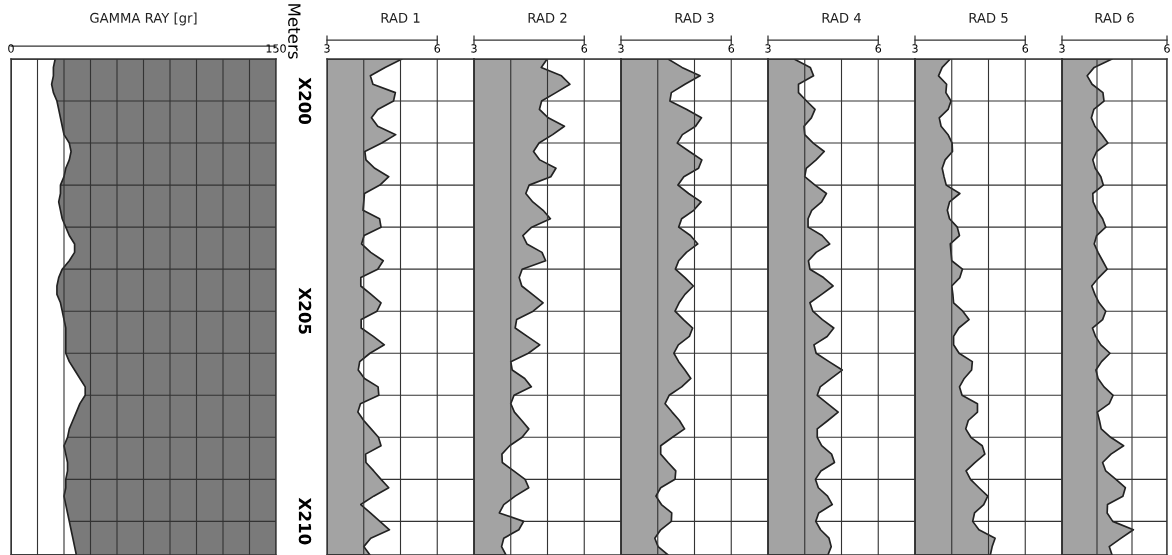 Image resolution: width=1172 pixels, height=555 pixels. I want to click on y-axis-title: Meters, so click(294, 31).